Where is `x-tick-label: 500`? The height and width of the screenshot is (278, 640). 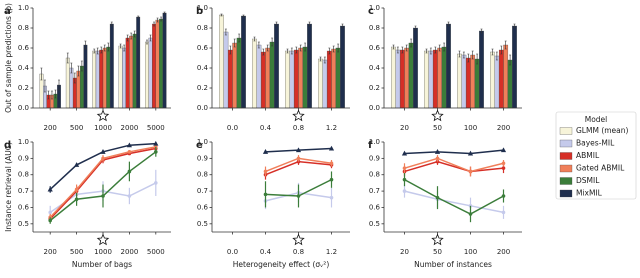 x-tick-label: 500 is located at coordinates (76, 252).